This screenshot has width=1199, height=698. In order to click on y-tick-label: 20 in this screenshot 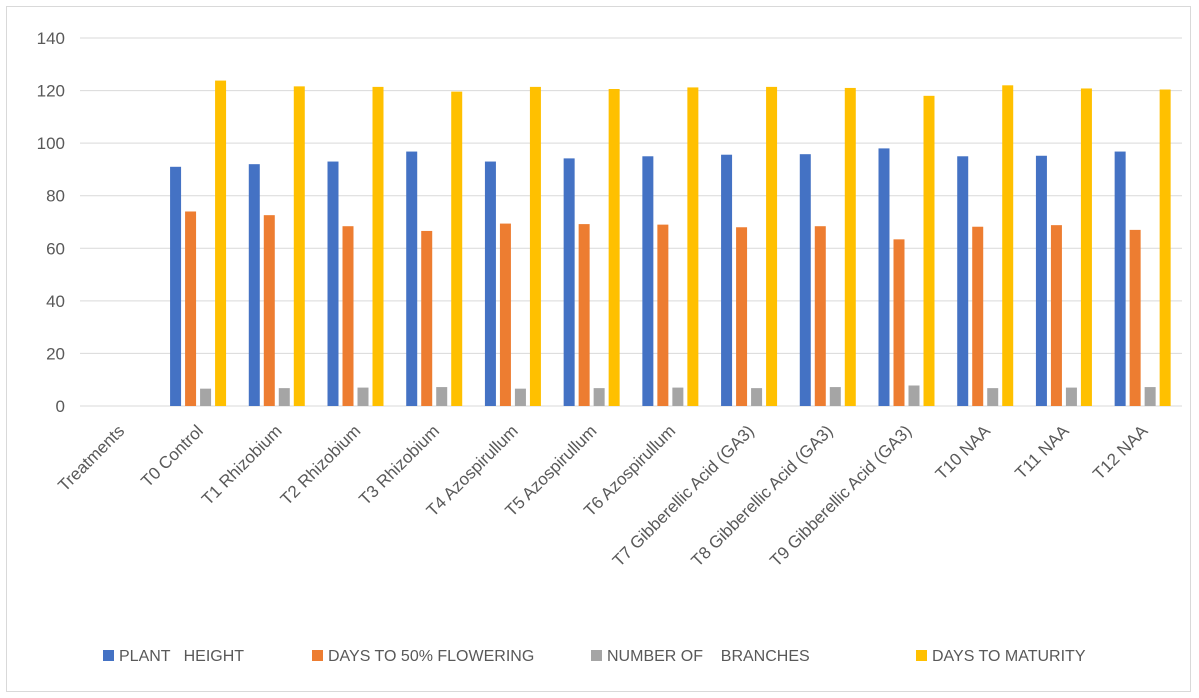, I will do `click(55, 353)`.